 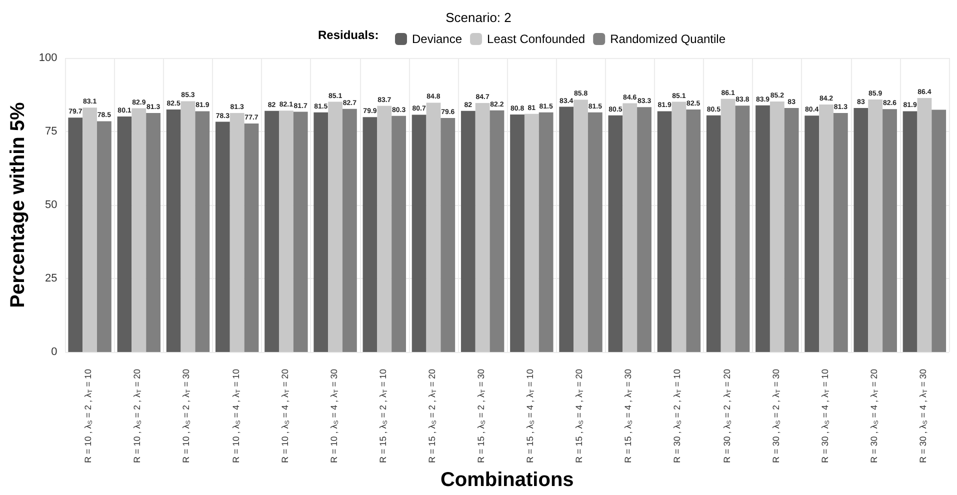 I want to click on y-tick-label: 0, so click(x=54, y=352).